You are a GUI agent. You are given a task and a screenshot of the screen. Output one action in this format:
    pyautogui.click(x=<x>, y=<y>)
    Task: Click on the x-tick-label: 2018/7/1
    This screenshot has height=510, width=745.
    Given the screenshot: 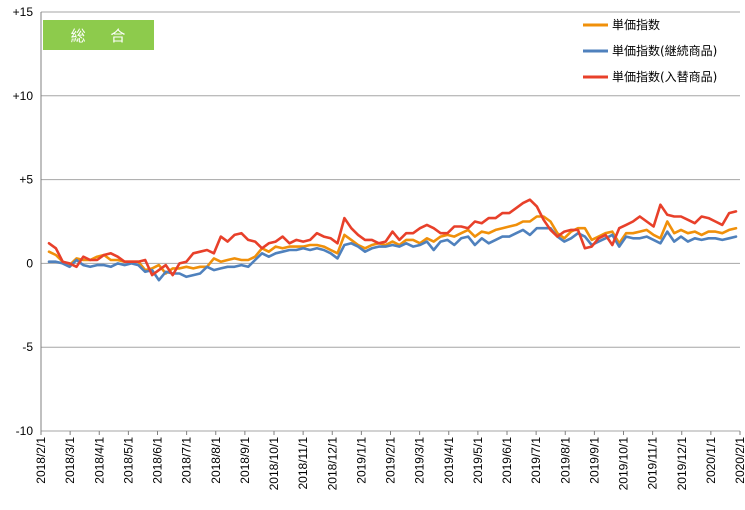 What is the action you would take?
    pyautogui.click(x=187, y=460)
    